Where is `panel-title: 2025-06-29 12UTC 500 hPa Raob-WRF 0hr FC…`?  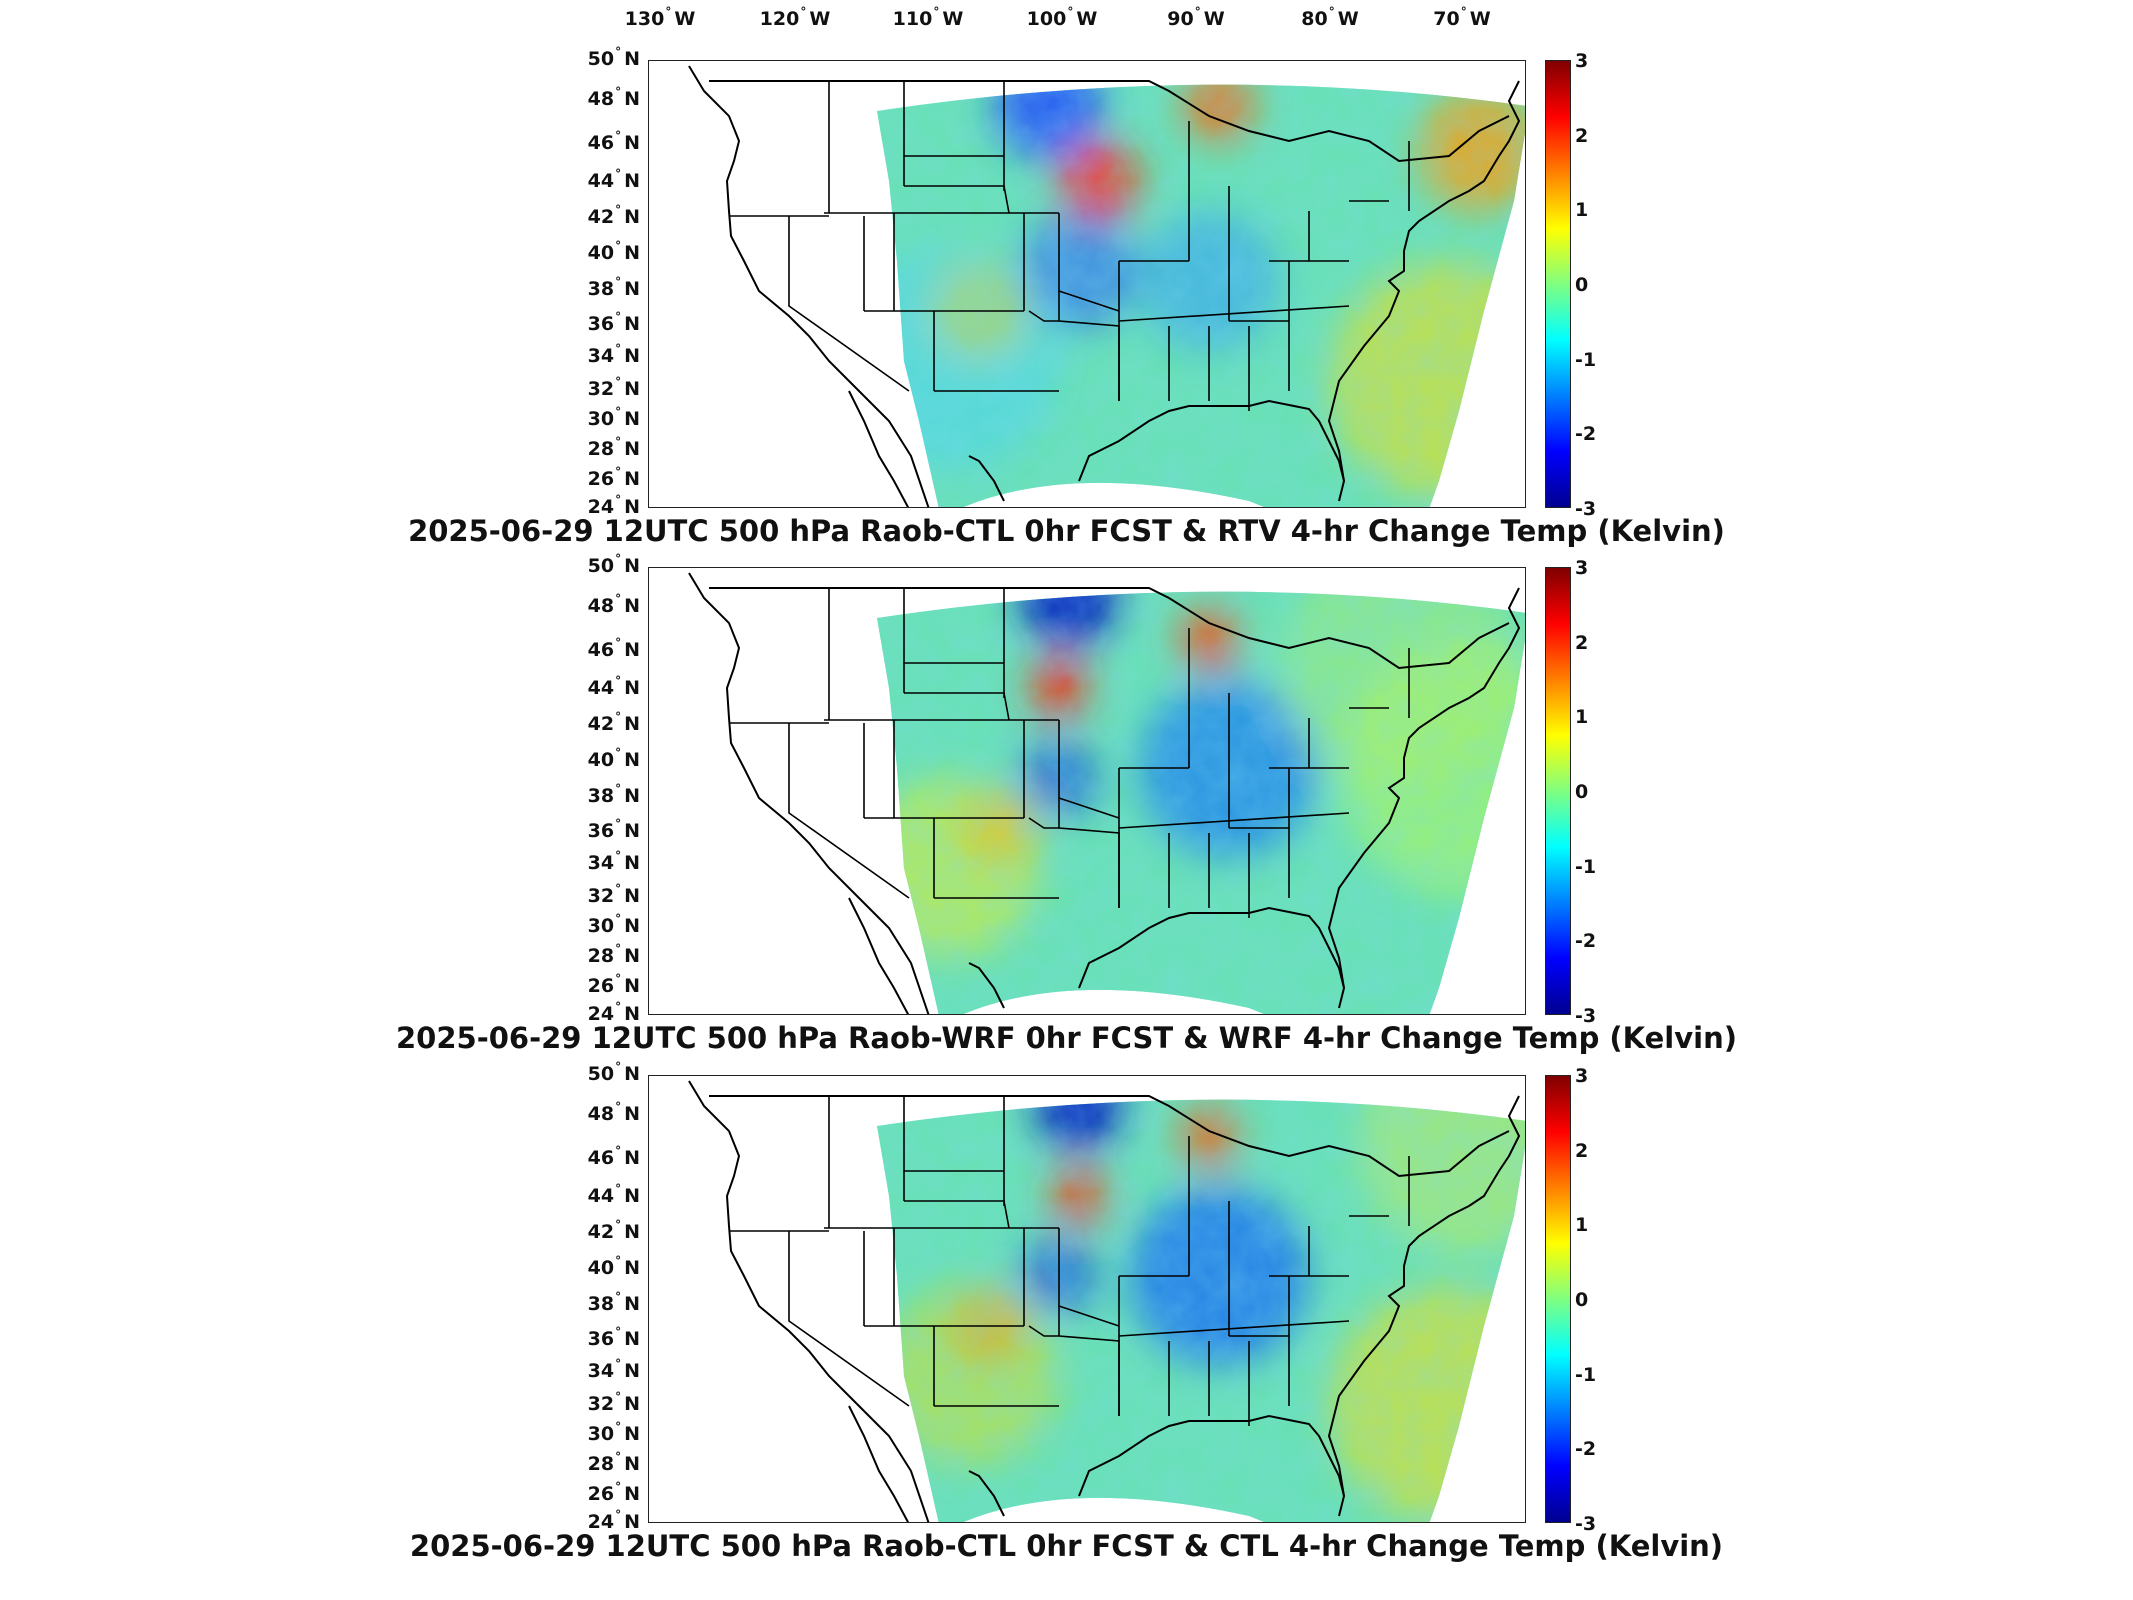 panel-title: 2025-06-29 12UTC 500 hPa Raob-WRF 0hr FC… is located at coordinates (1066, 1038).